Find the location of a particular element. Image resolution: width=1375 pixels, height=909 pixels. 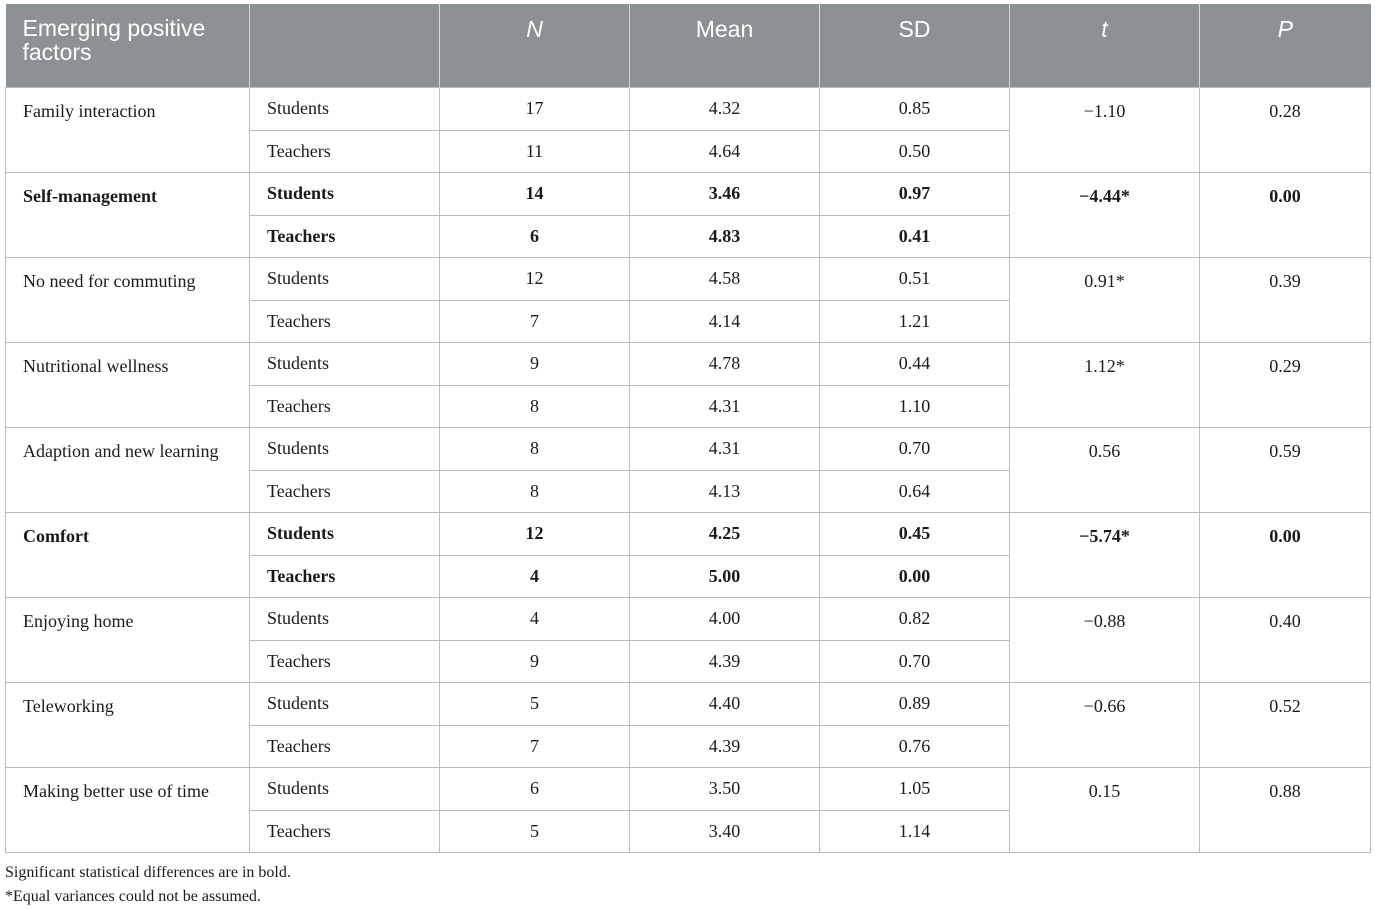

t-cell: −1.10 is located at coordinates (1104, 130).